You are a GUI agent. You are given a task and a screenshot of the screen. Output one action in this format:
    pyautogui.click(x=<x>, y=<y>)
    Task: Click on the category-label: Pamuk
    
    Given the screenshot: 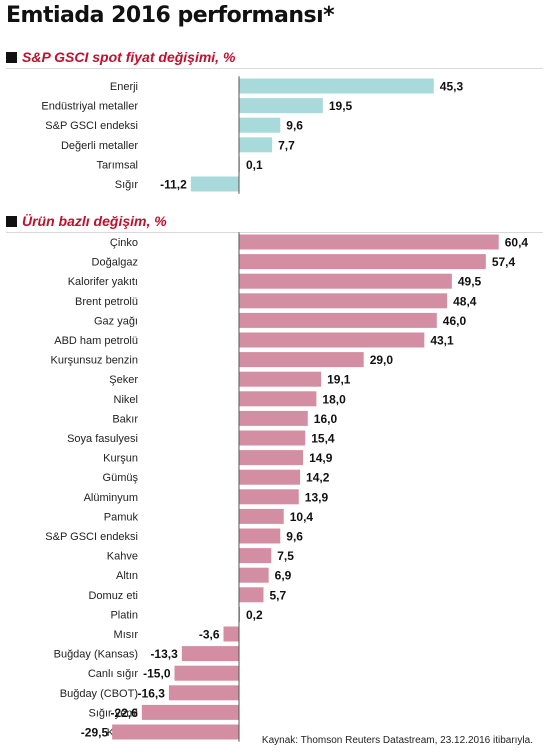 What is the action you would take?
    pyautogui.click(x=121, y=517)
    